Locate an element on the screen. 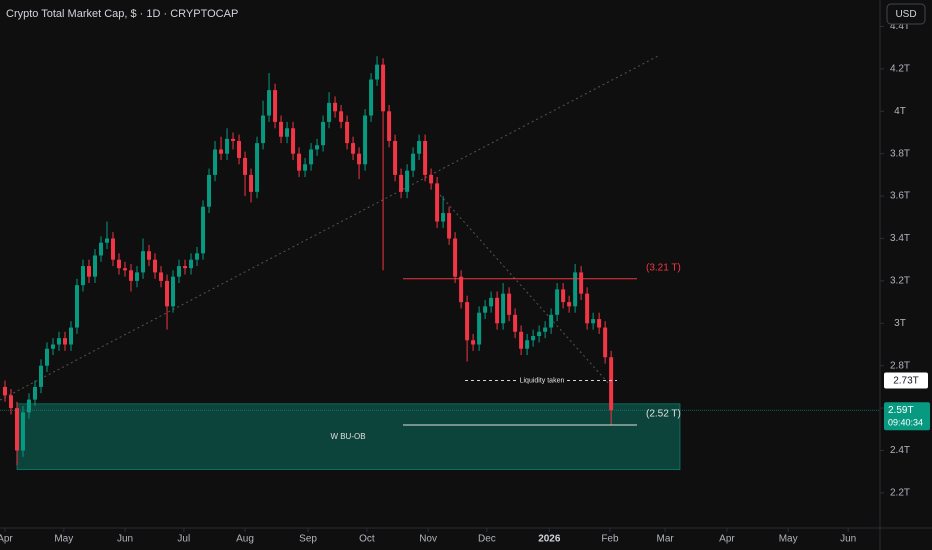  y-tick-label: 3.6T is located at coordinates (900, 196).